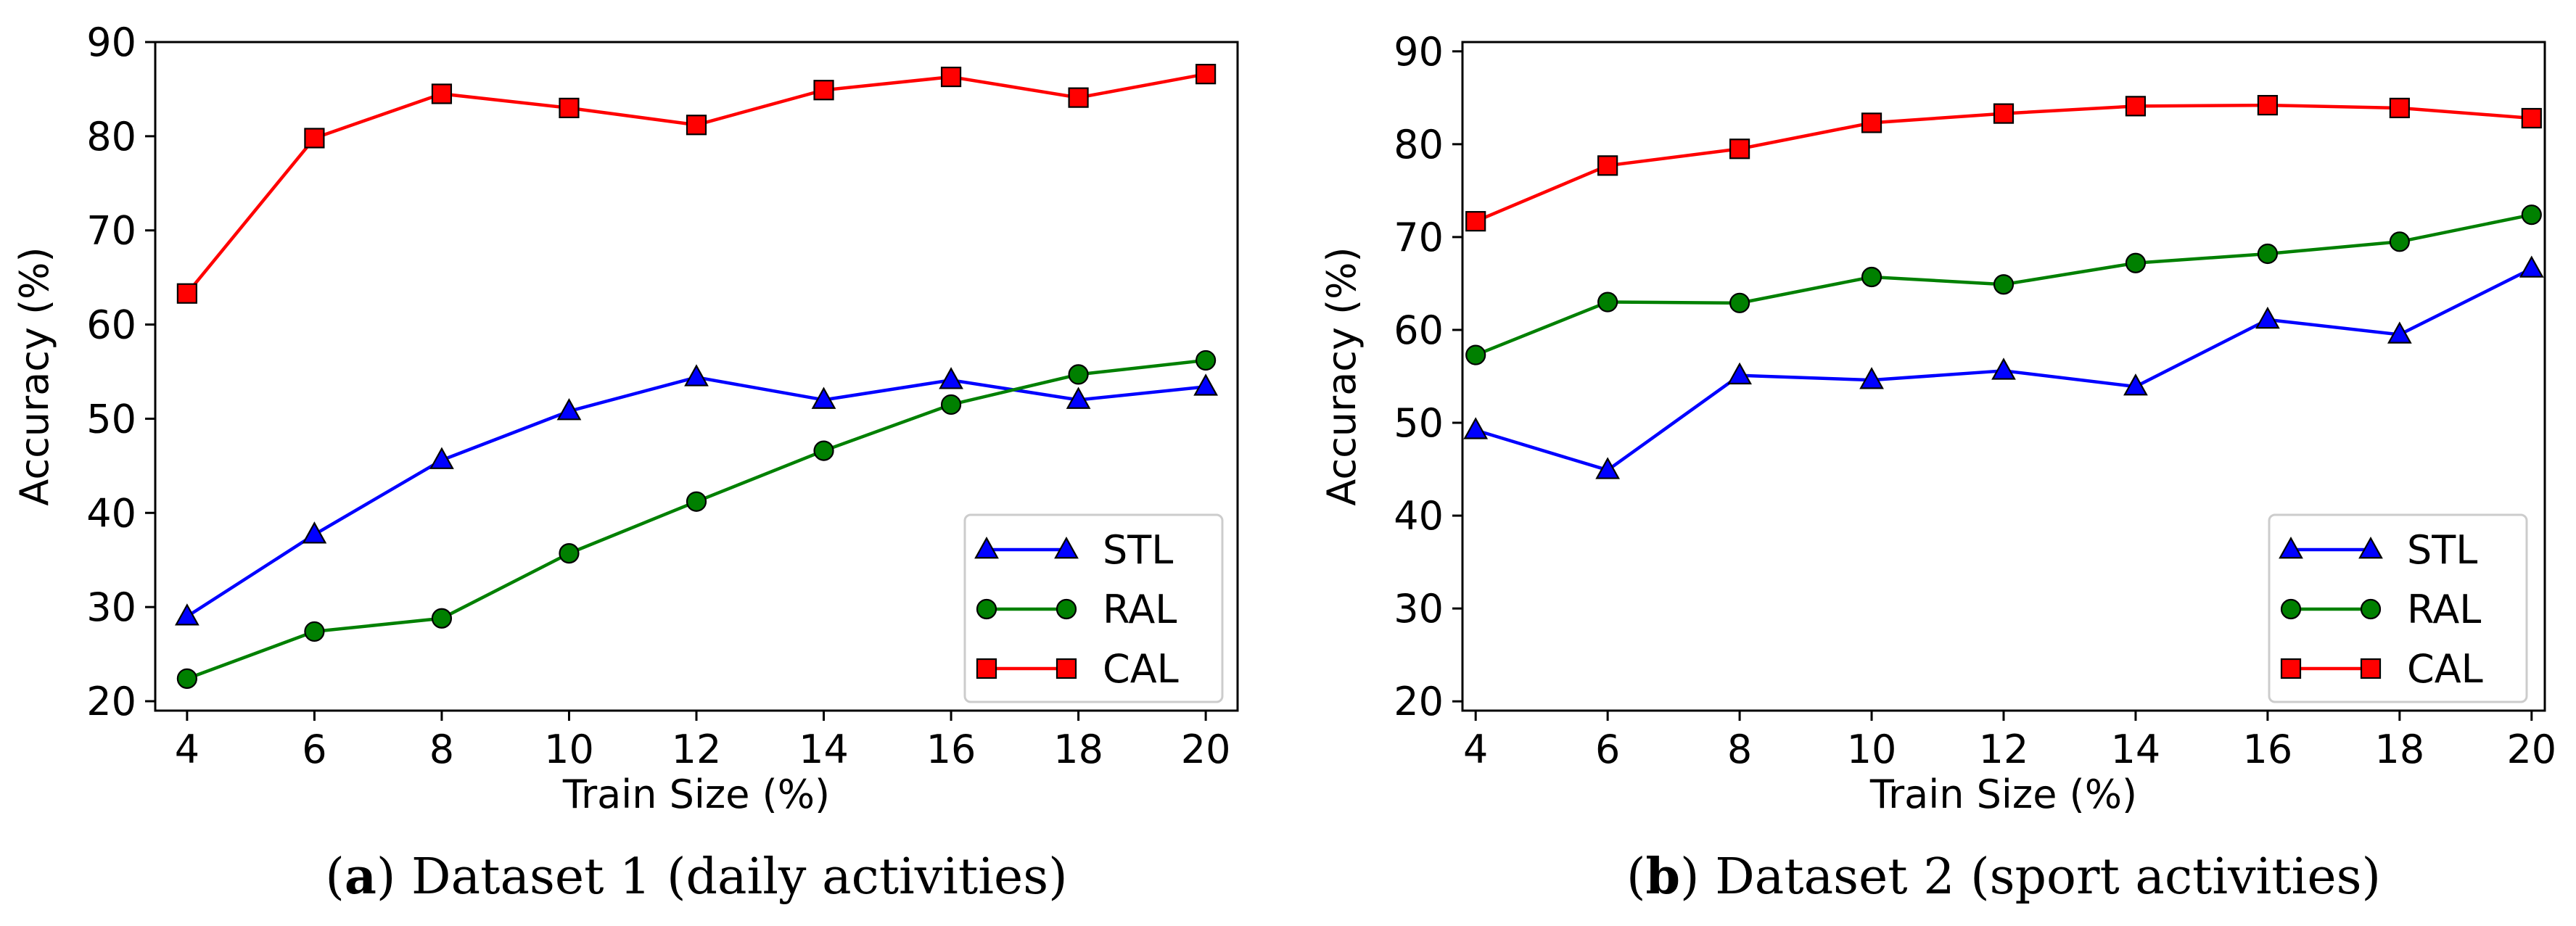  I want to click on y-tick-label: 50, so click(111, 419).